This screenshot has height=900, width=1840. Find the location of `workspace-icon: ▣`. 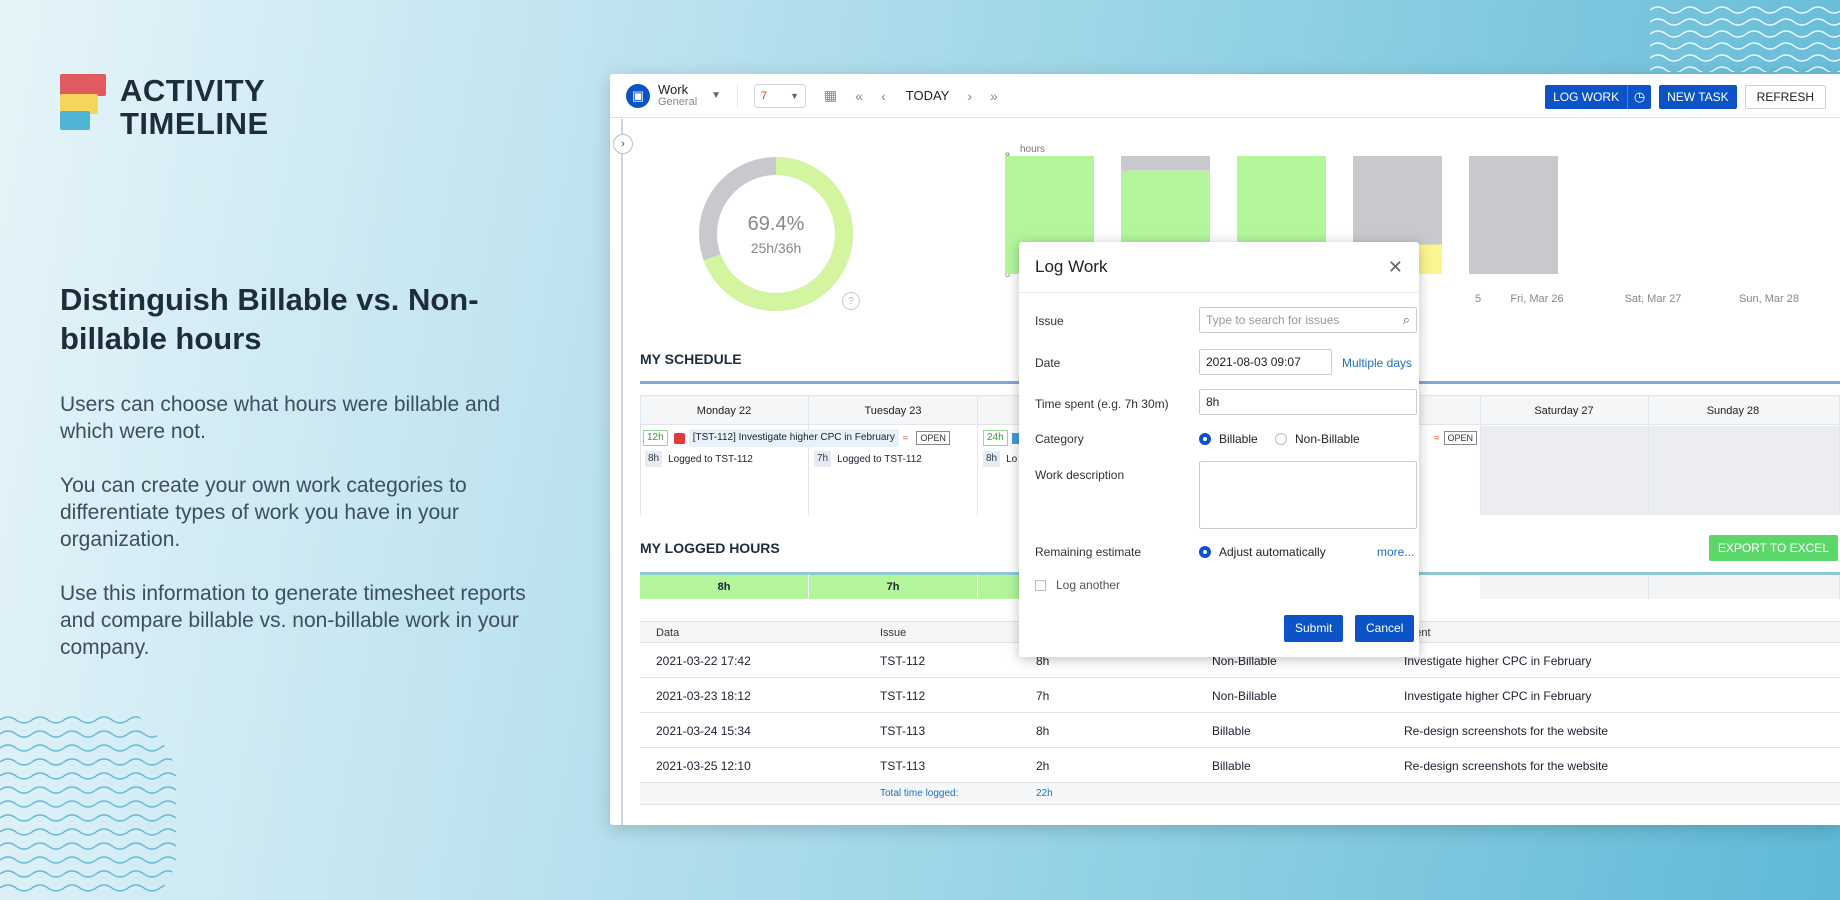

workspace-icon: ▣ is located at coordinates (638, 95).